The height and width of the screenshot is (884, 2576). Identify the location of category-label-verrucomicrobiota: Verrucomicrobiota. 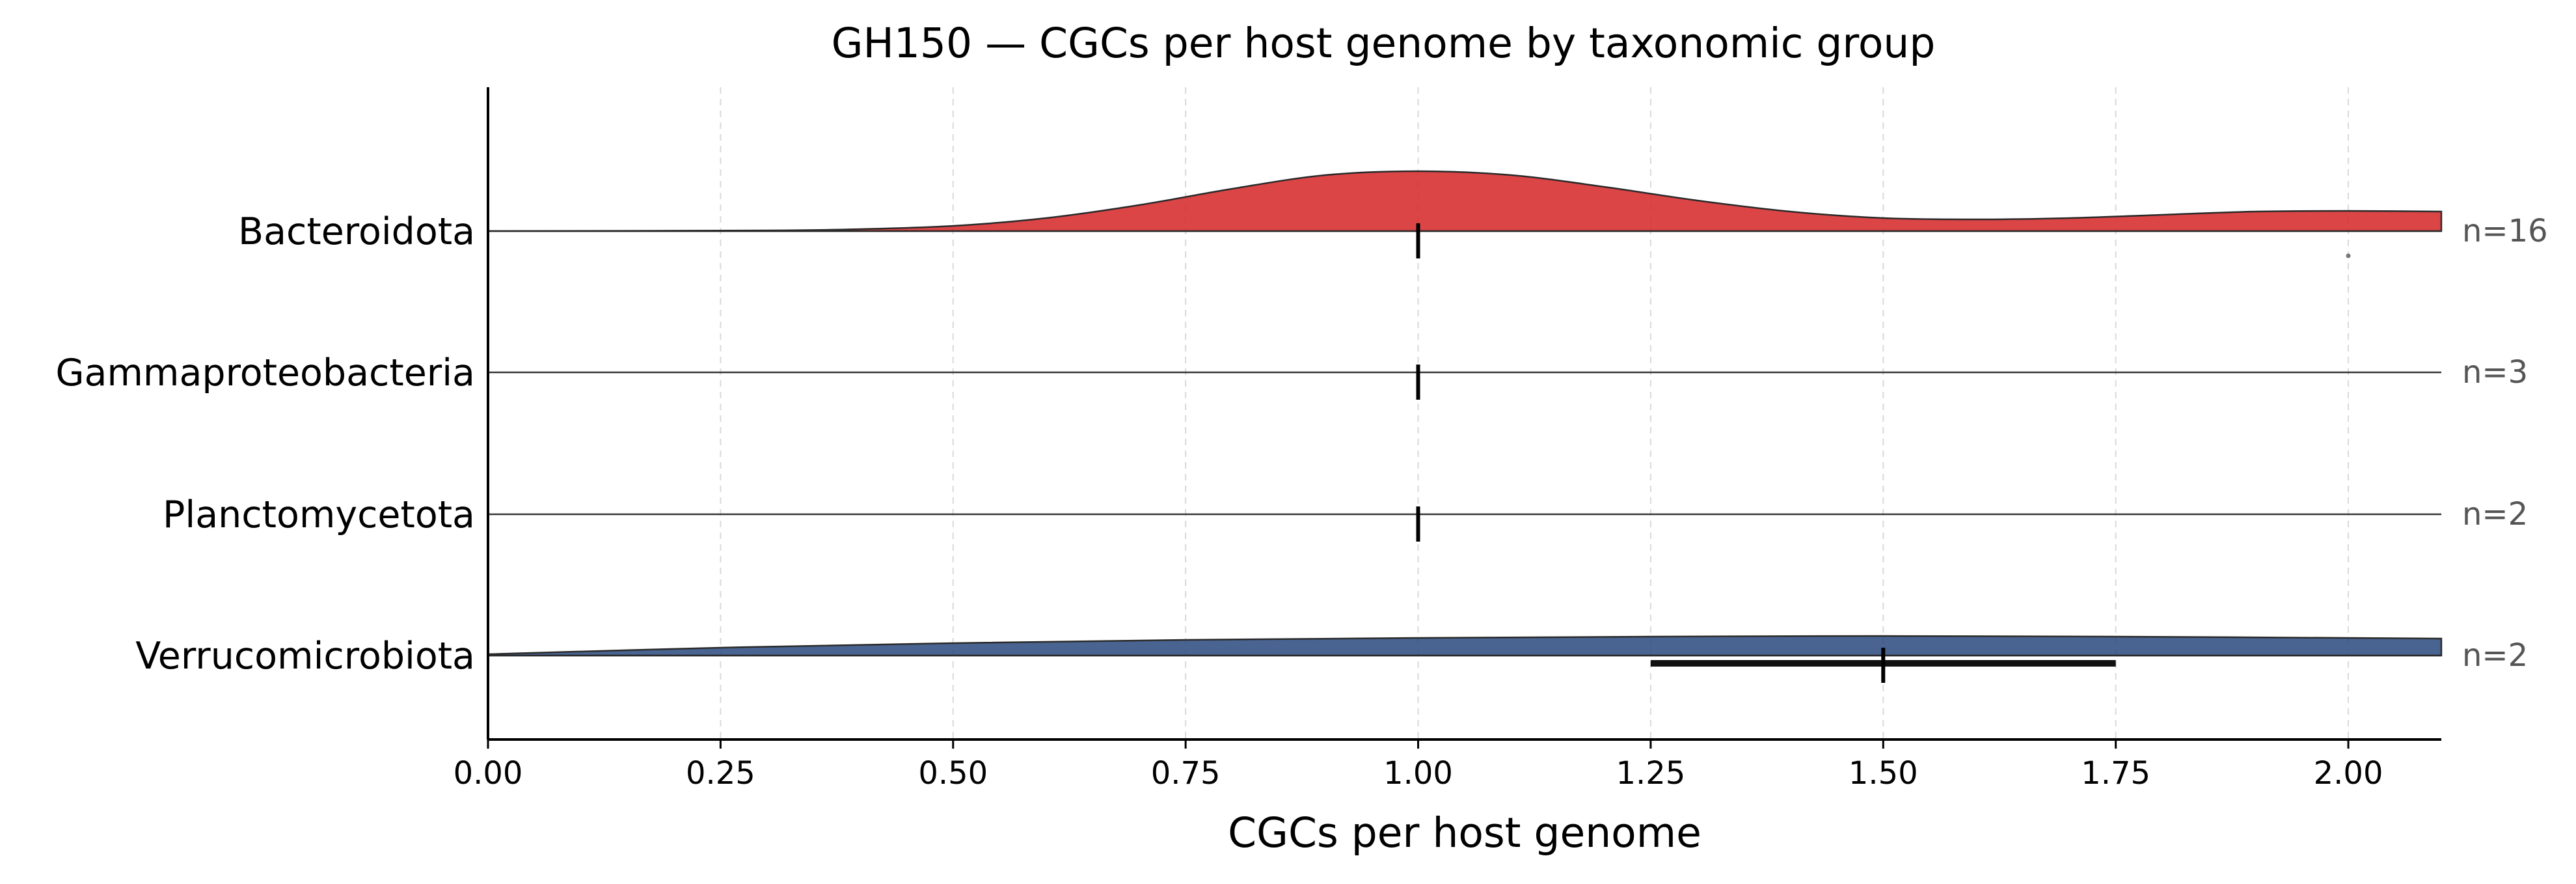
(305, 657).